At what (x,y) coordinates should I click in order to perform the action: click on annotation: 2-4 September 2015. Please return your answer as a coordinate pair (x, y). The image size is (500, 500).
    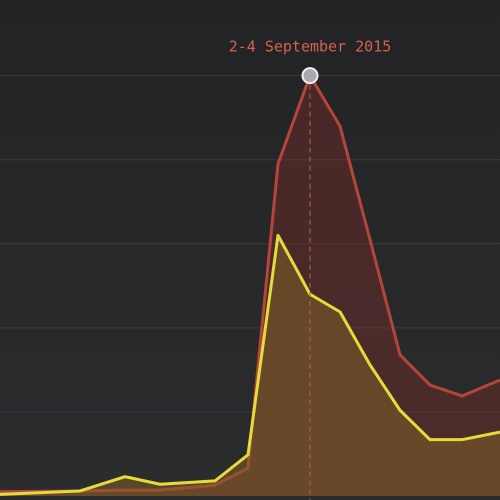
    Looking at the image, I should click on (310, 47).